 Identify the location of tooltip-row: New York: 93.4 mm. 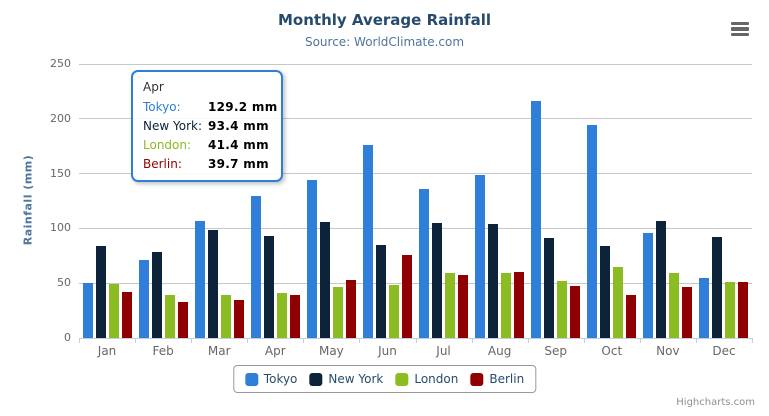
(210, 125).